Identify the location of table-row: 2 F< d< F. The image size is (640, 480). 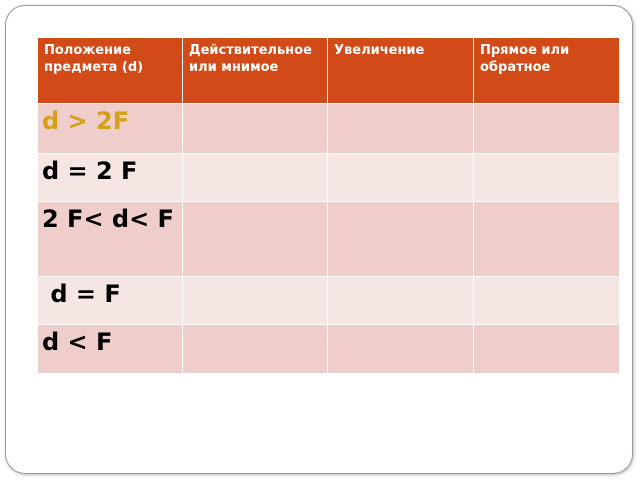
(328, 239).